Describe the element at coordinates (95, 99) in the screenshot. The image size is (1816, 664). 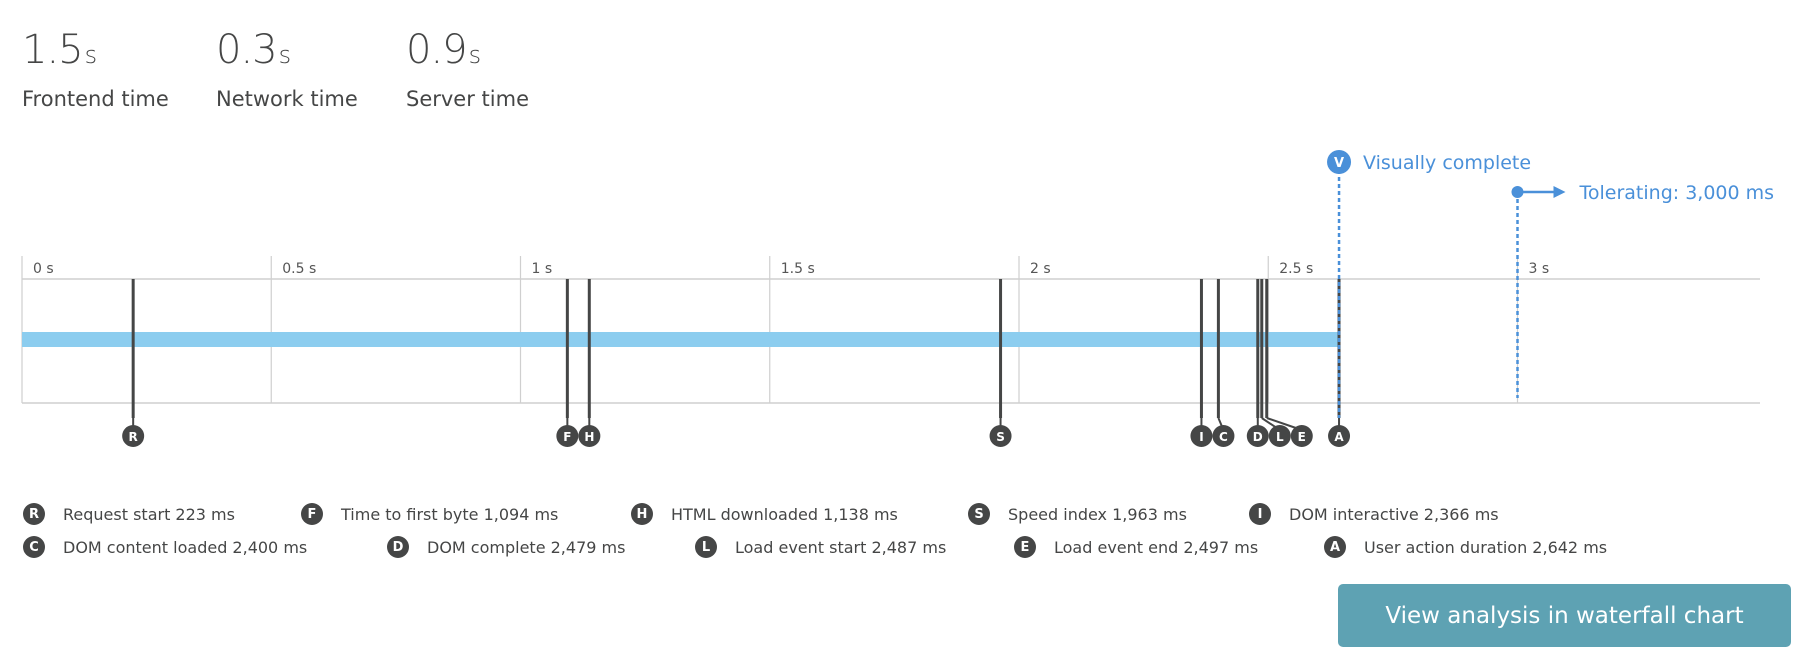
I see `metric-label: Frontend time` at that location.